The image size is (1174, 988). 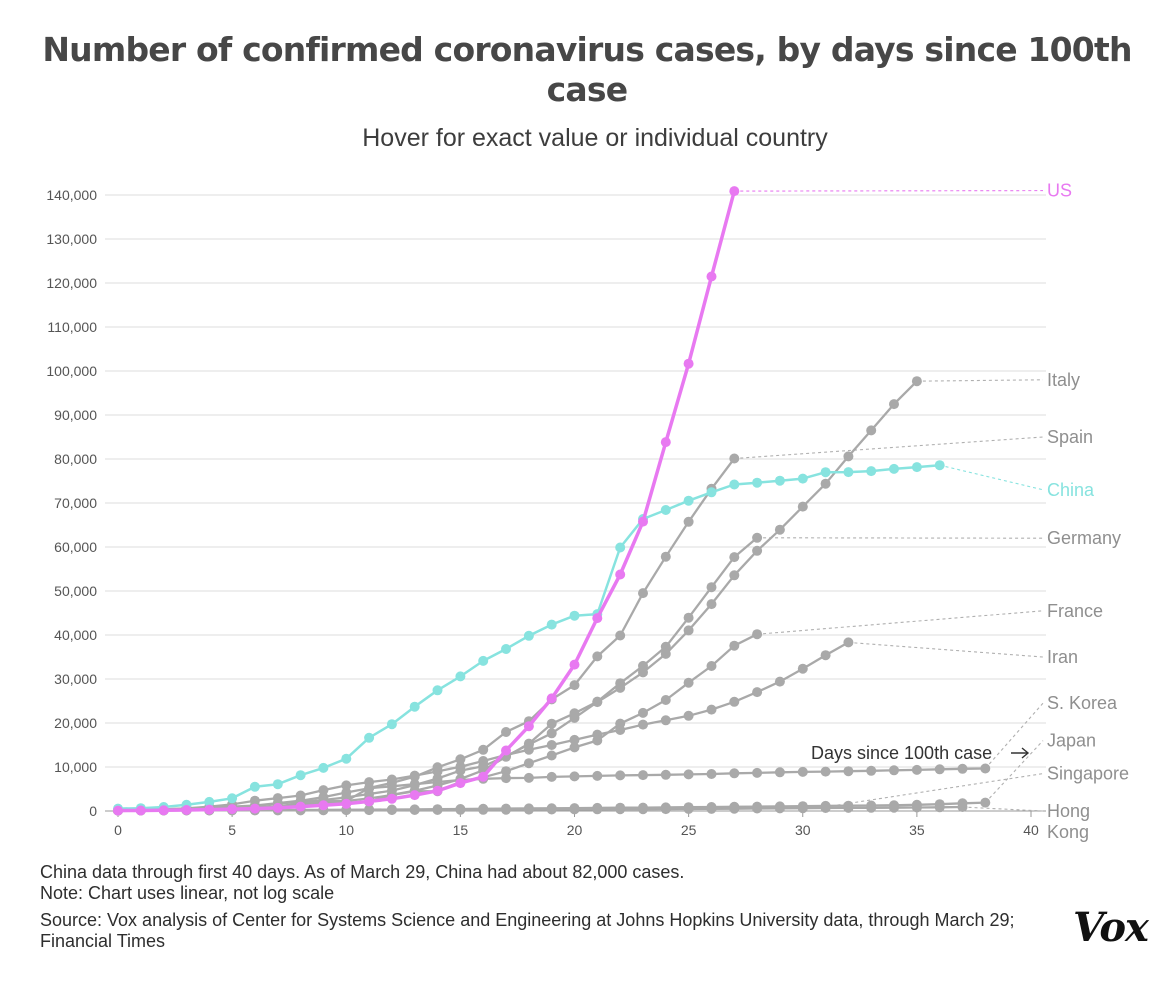 I want to click on series-line-iran, so click(x=483, y=726).